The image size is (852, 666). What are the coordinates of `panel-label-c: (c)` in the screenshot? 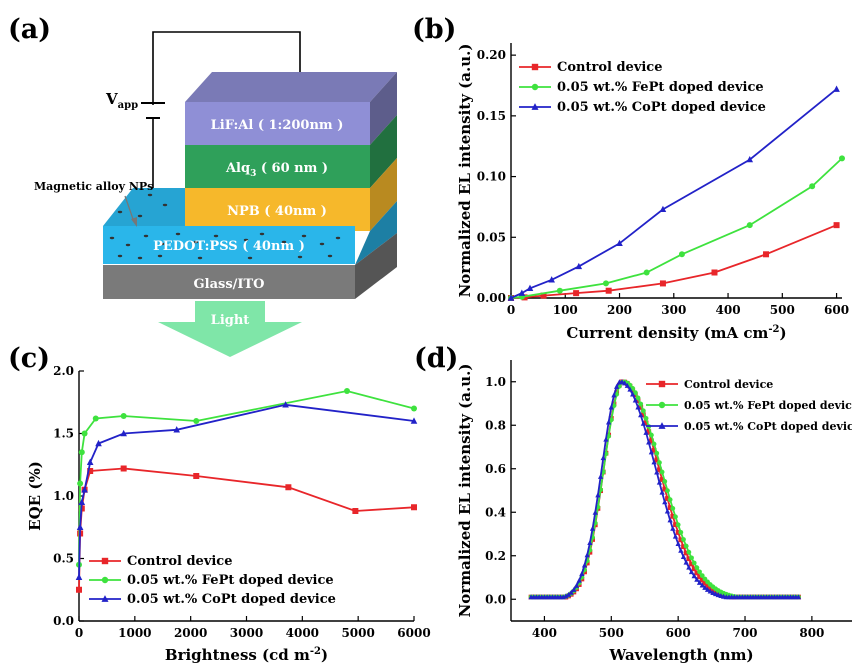 It's located at (29, 358).